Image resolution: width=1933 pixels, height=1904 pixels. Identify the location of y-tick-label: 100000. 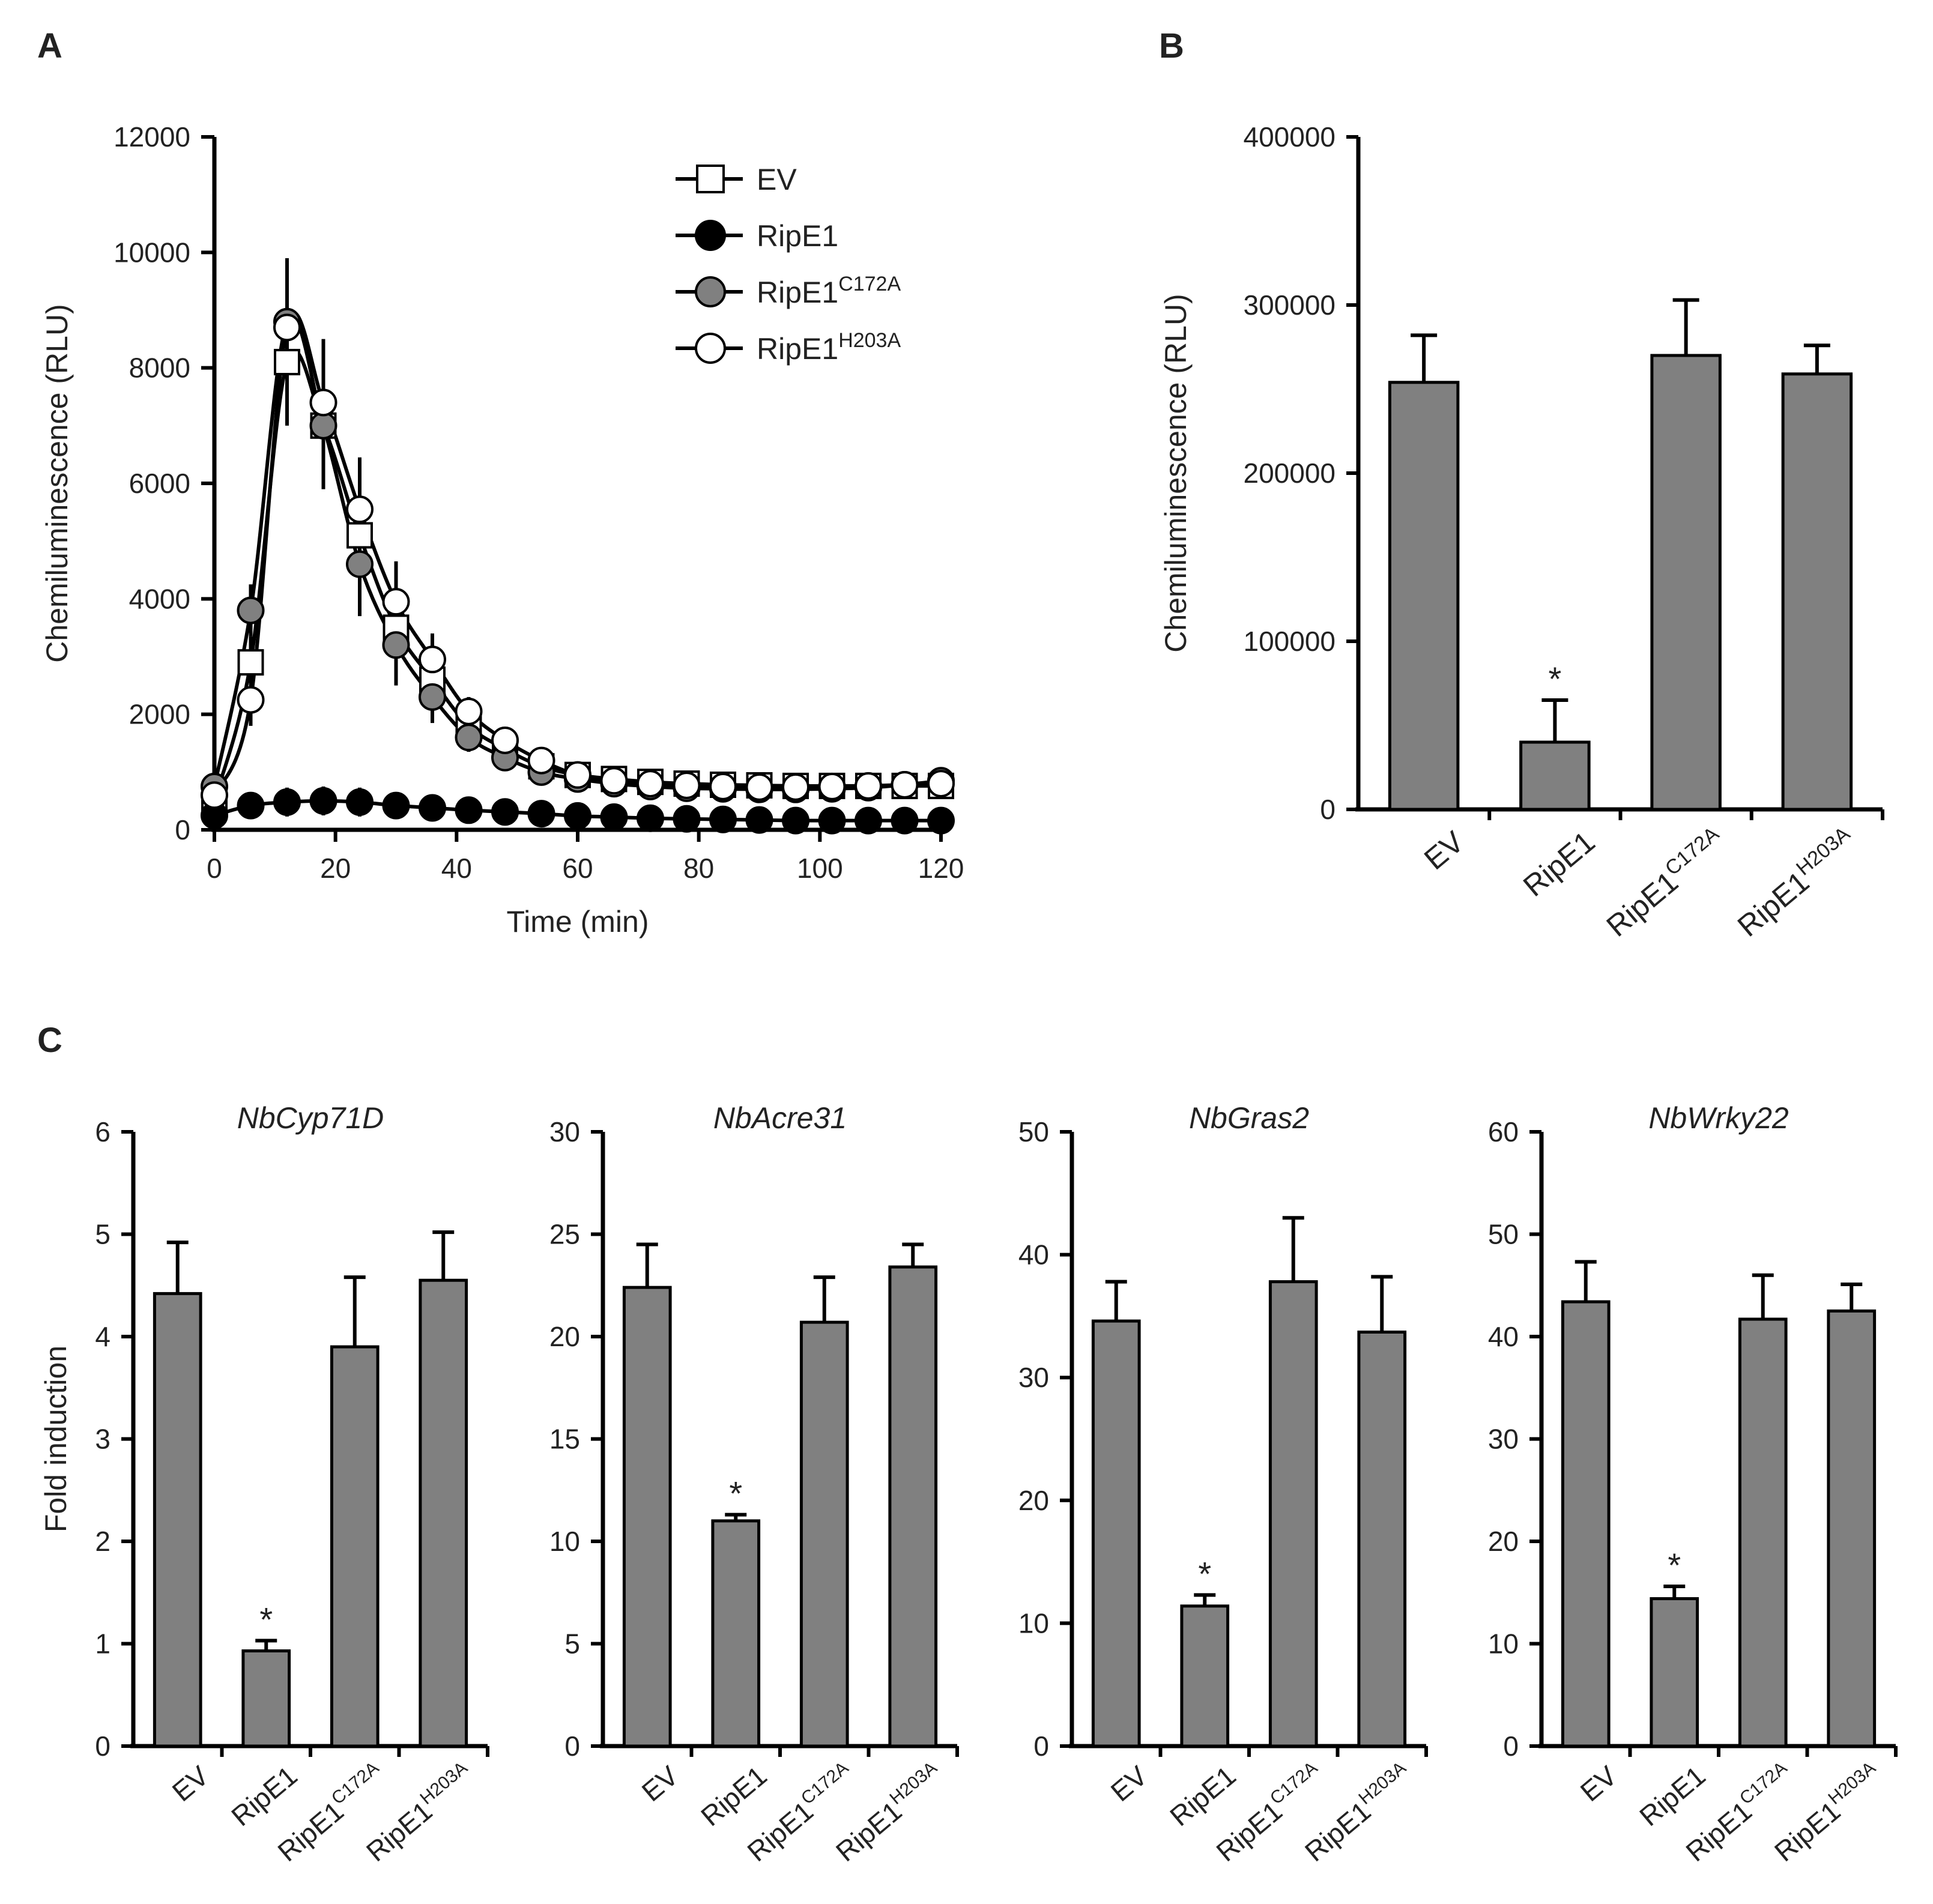
(1290, 641).